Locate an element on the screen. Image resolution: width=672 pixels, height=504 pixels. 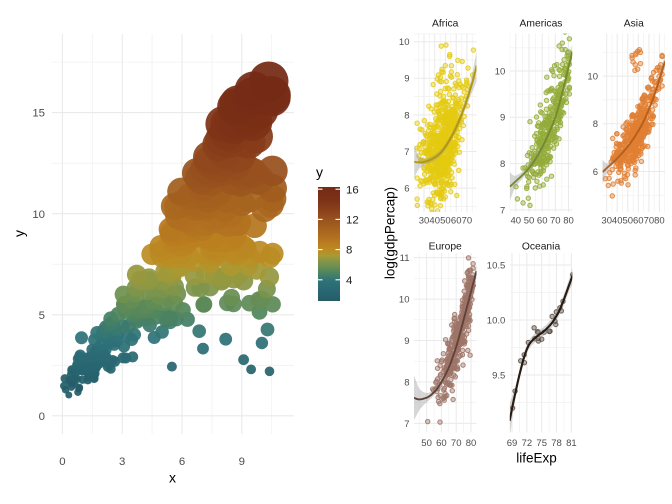
svg-text: 12 is located at coordinates (352, 221).